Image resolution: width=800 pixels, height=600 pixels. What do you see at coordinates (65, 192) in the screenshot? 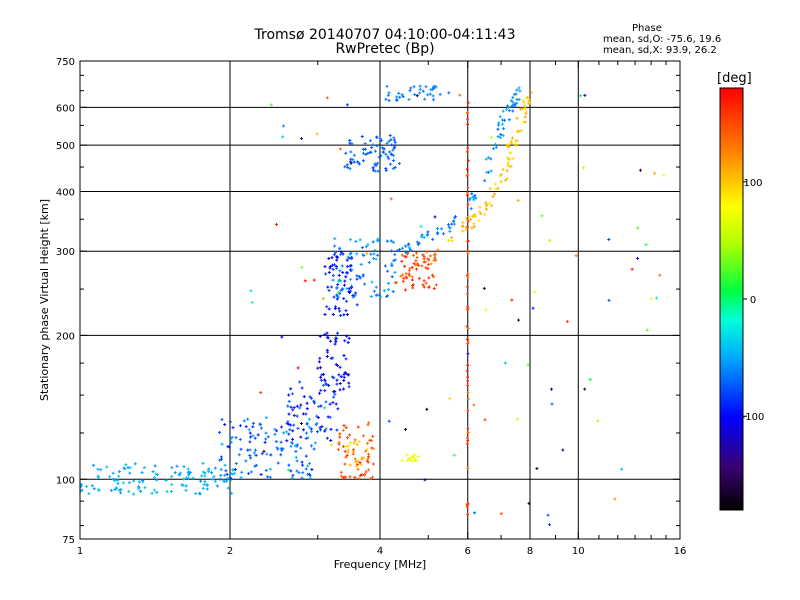
I see `y-tick-label: 400` at bounding box center [65, 192].